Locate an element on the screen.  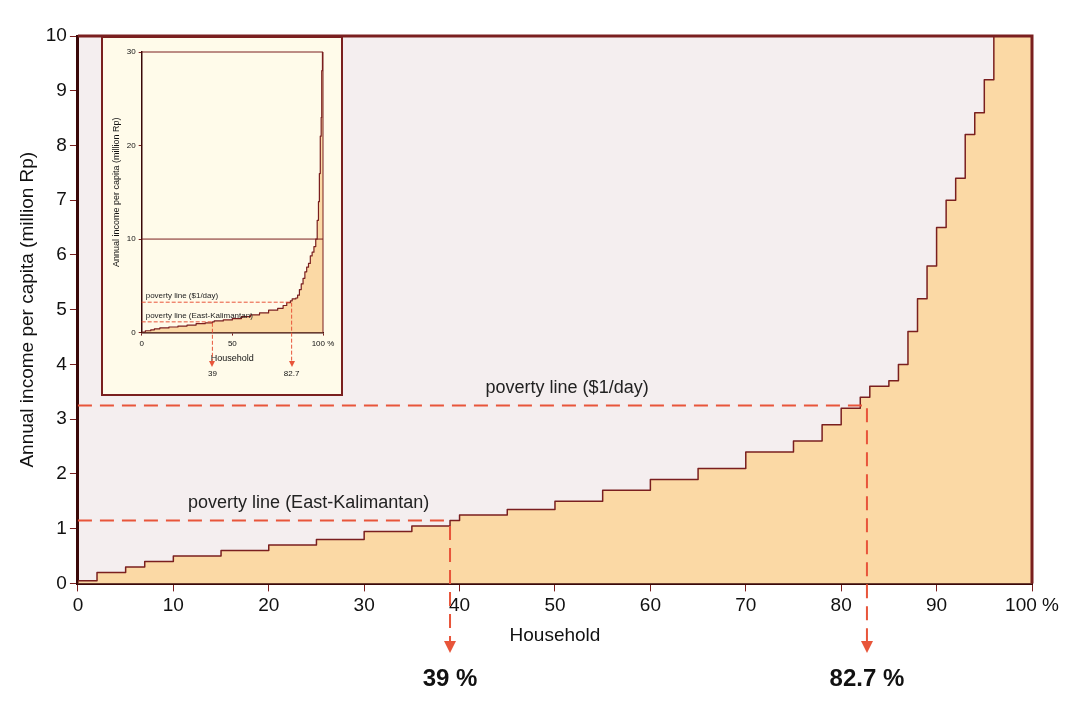
y-tick-label: 9 is located at coordinates (61, 89).